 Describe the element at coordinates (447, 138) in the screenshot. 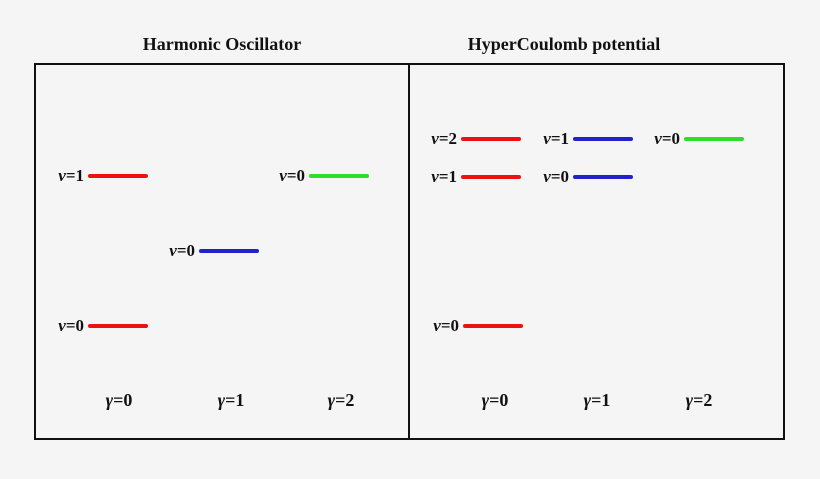

I see `level-value: =2` at that location.